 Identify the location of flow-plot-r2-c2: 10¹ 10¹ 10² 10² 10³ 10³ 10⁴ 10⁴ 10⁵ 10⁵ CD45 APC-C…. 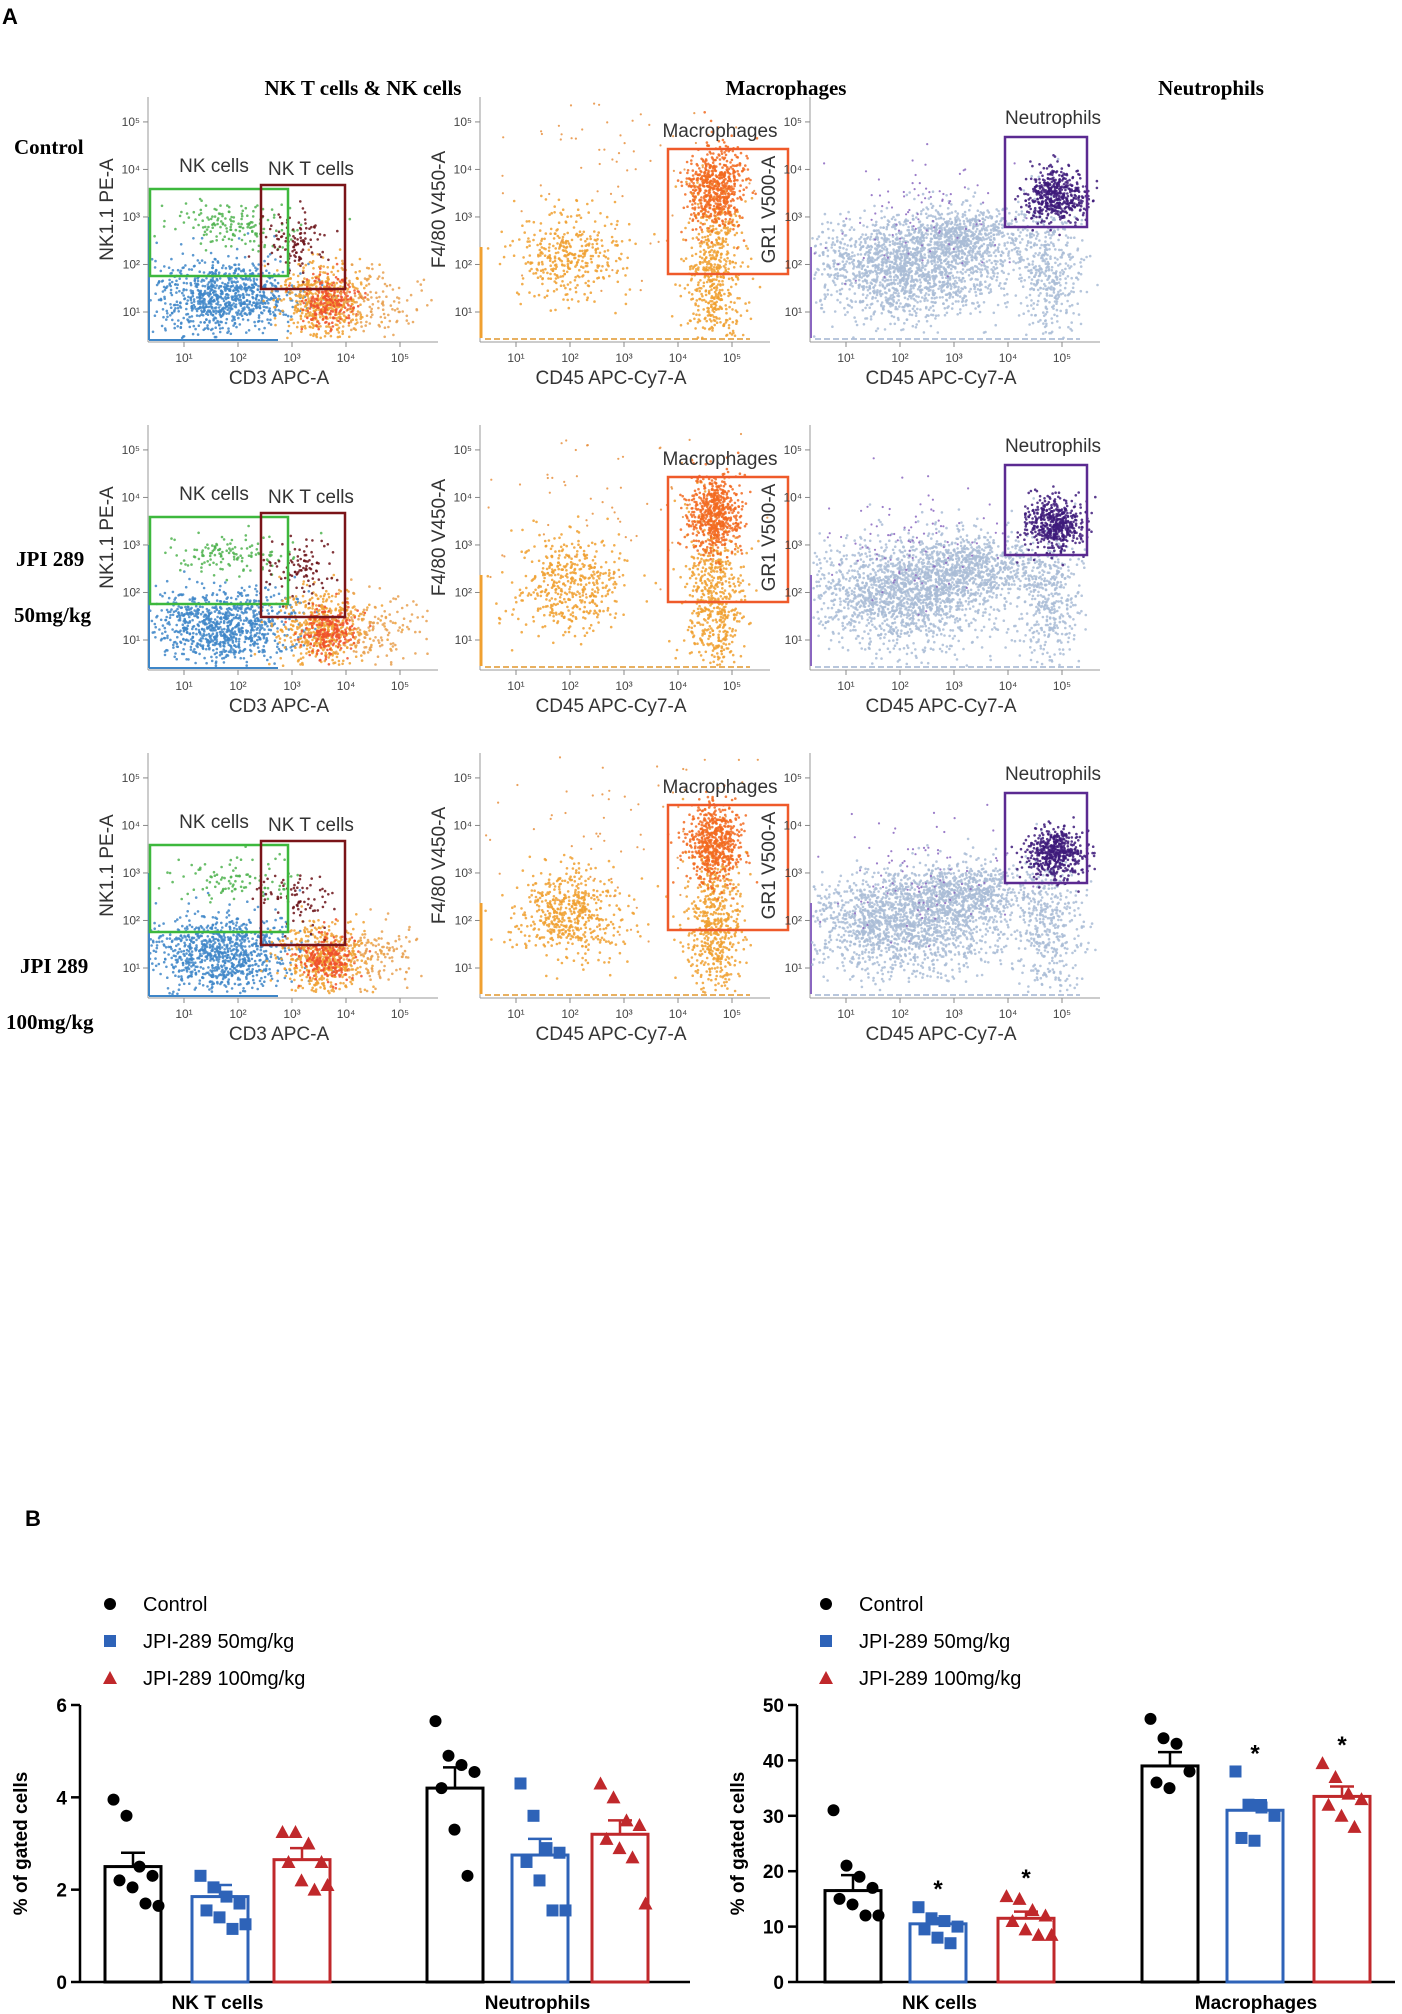
(609, 571).